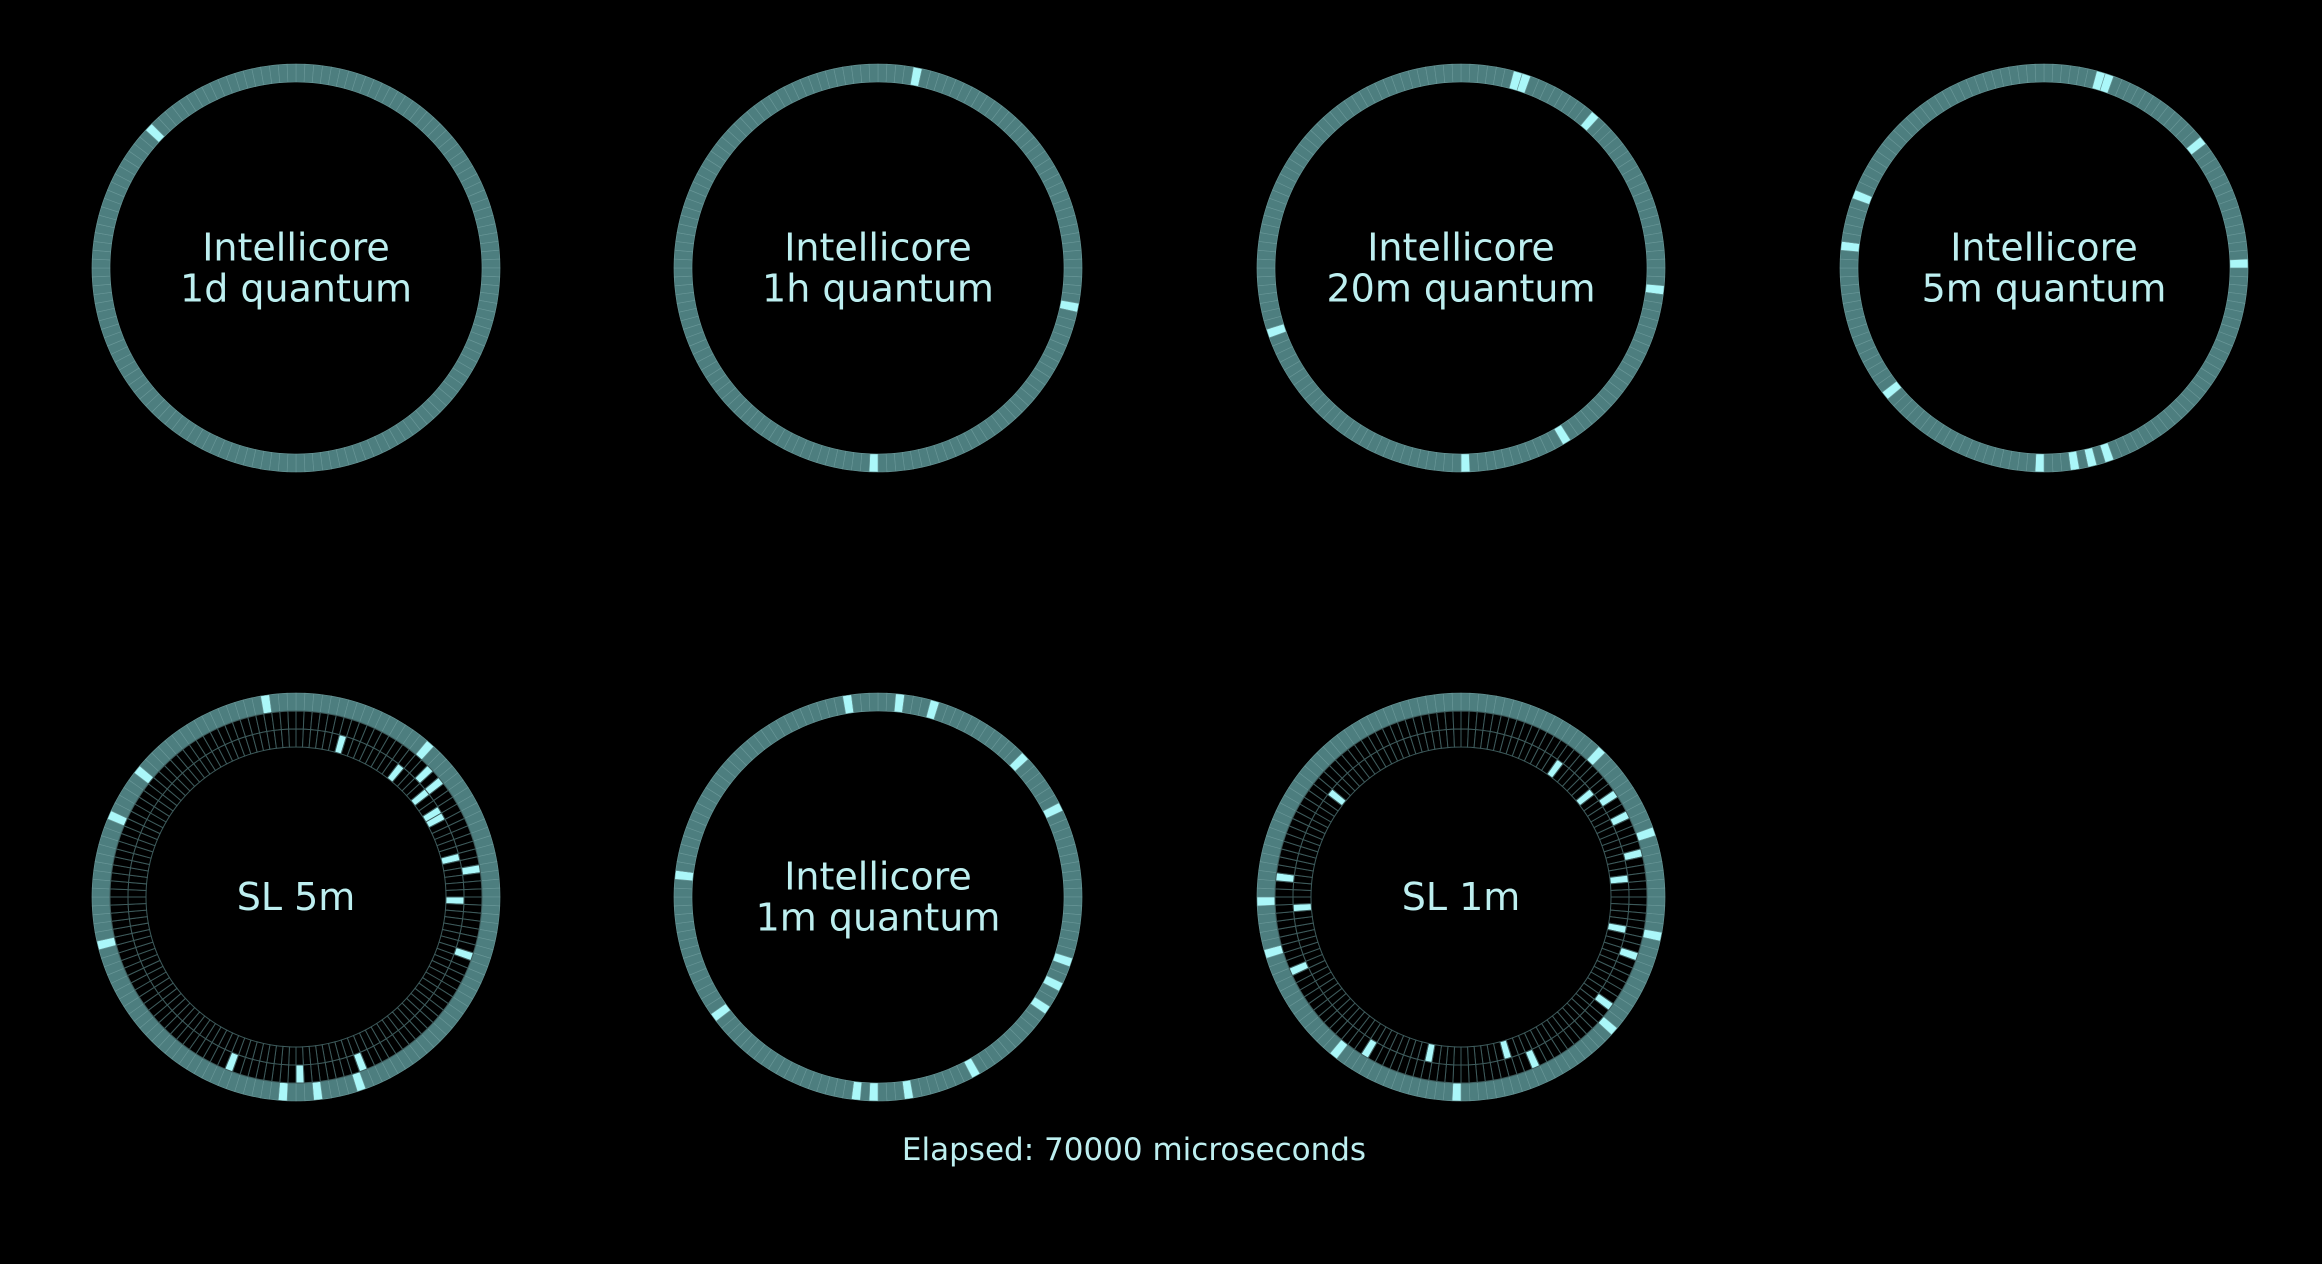 The image size is (2322, 1264). Describe the element at coordinates (1460, 289) in the screenshot. I see `ring-label-line: 20m quantum` at that location.